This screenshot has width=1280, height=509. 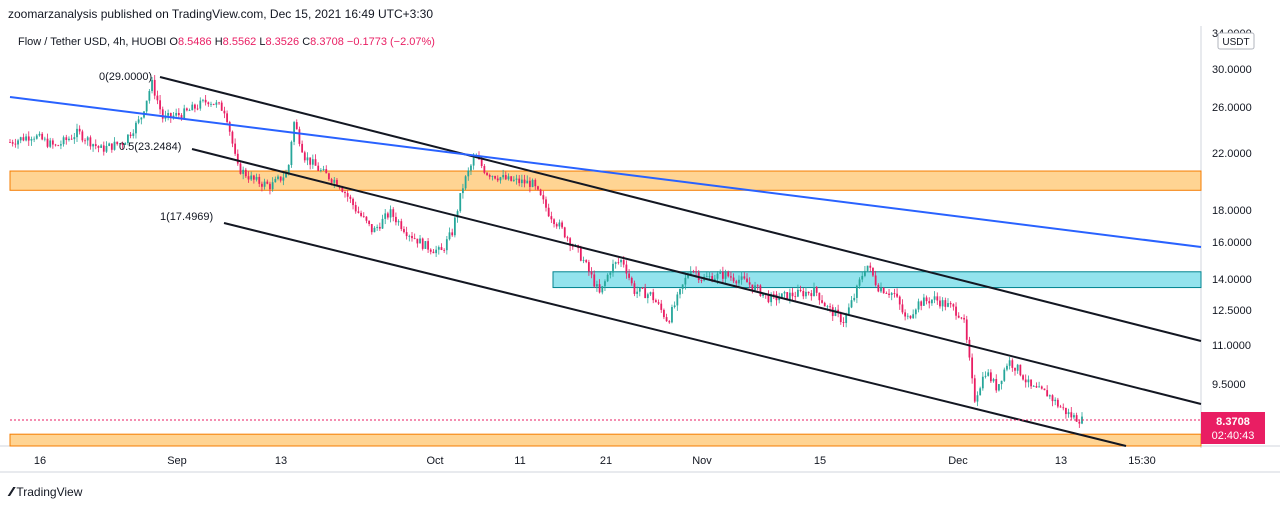 I want to click on time-tick-label: 13, so click(x=281, y=461).